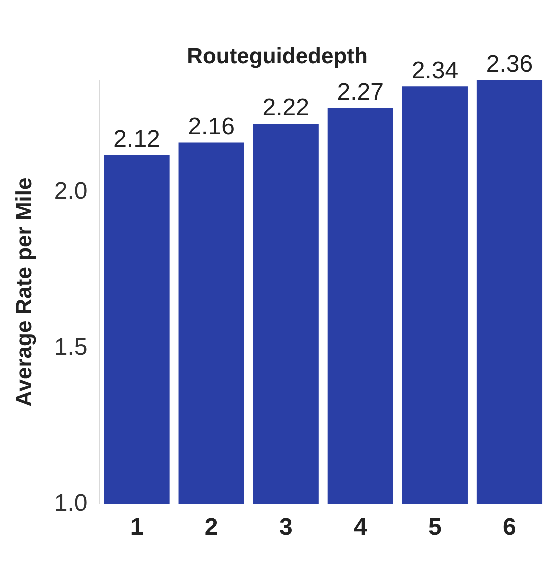  I want to click on x-tick-label: 4, so click(361, 528).